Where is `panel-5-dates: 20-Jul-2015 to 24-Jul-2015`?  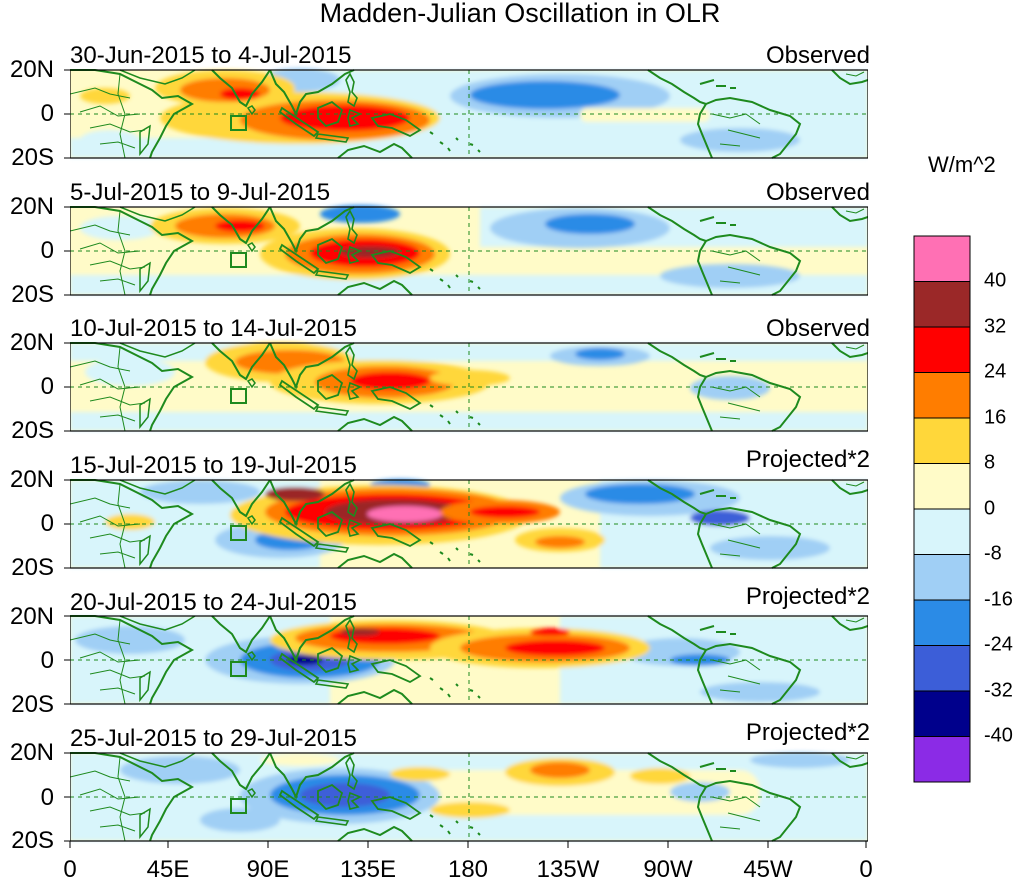 panel-5-dates: 20-Jul-2015 to 24-Jul-2015 is located at coordinates (213, 602).